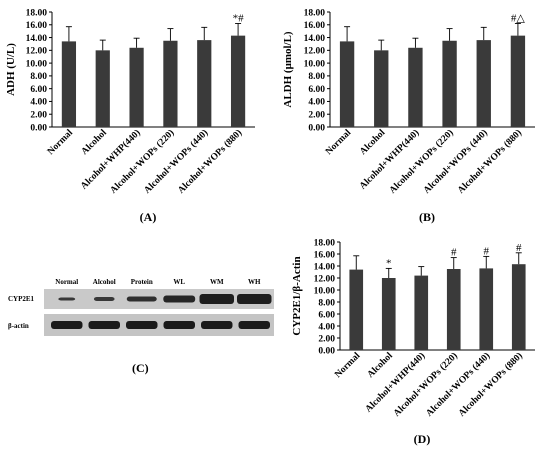 The height and width of the screenshot is (453, 550). What do you see at coordinates (389, 263) in the screenshot?
I see `significance-marker: *` at bounding box center [389, 263].